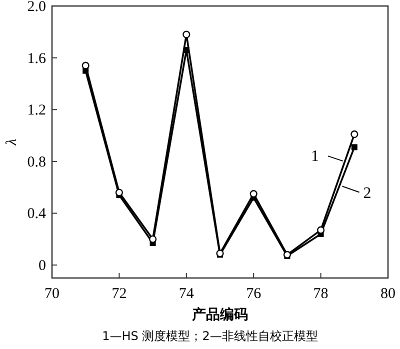  Describe the element at coordinates (12, 142) in the screenshot. I see `y-axis-title: λ` at that location.